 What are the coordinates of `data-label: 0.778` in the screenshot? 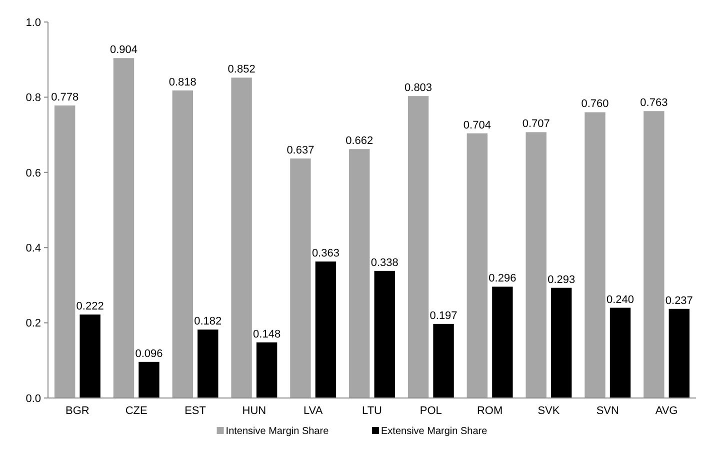 It's located at (65, 97).